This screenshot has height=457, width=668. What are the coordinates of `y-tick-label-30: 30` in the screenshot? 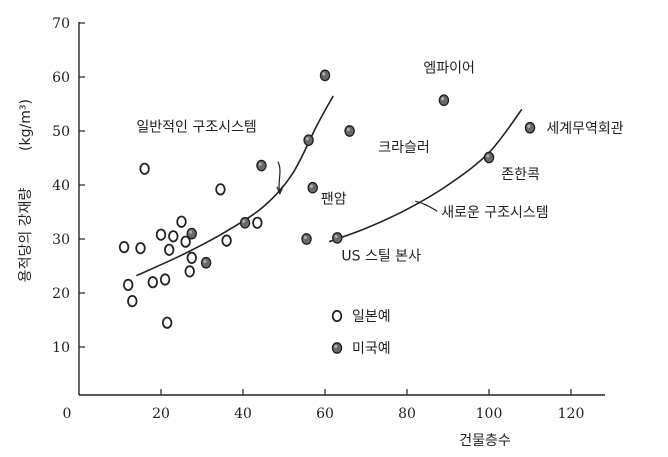 It's located at (61, 240).